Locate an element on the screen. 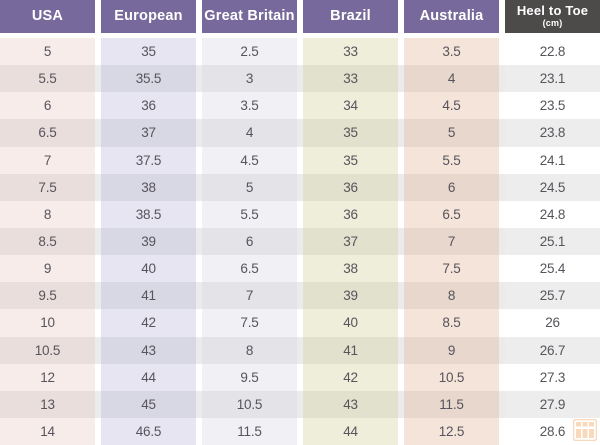 The height and width of the screenshot is (445, 600). table-row: 7 37.5 4.5 35 5.5 24.1 is located at coordinates (300, 160).